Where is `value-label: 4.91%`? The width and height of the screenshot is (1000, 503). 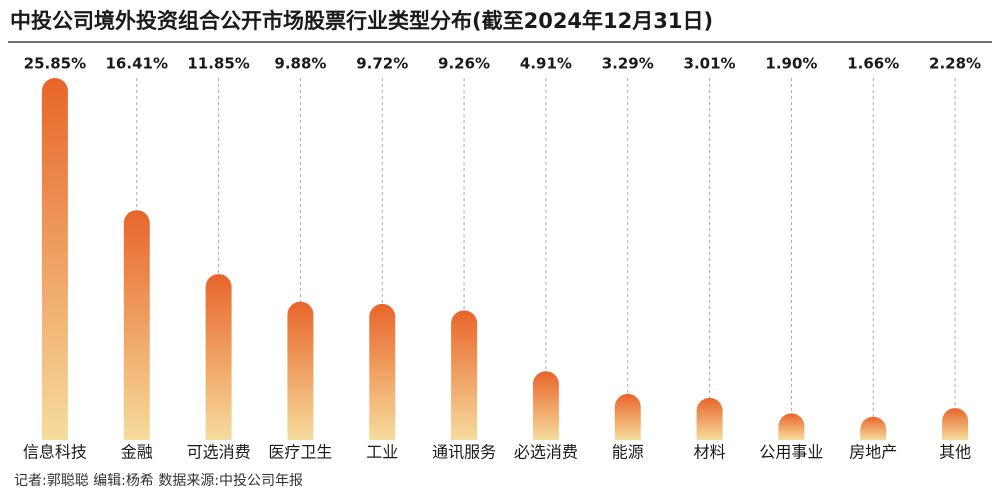 value-label: 4.91% is located at coordinates (546, 64).